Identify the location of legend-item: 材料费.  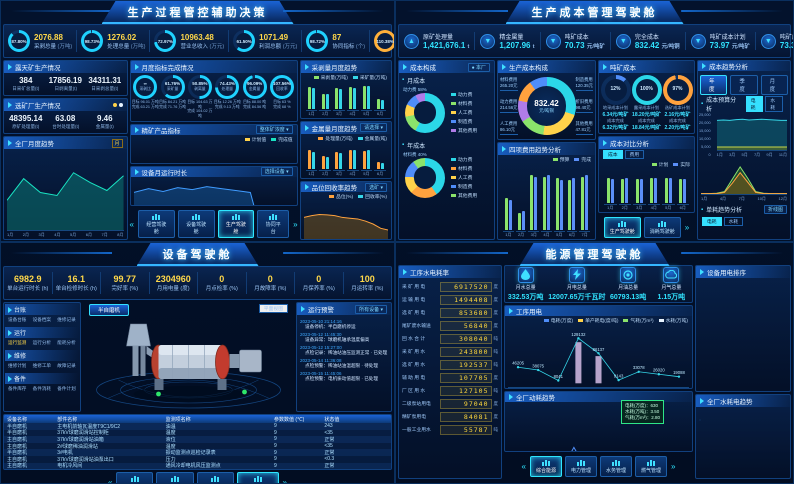
(464, 103).